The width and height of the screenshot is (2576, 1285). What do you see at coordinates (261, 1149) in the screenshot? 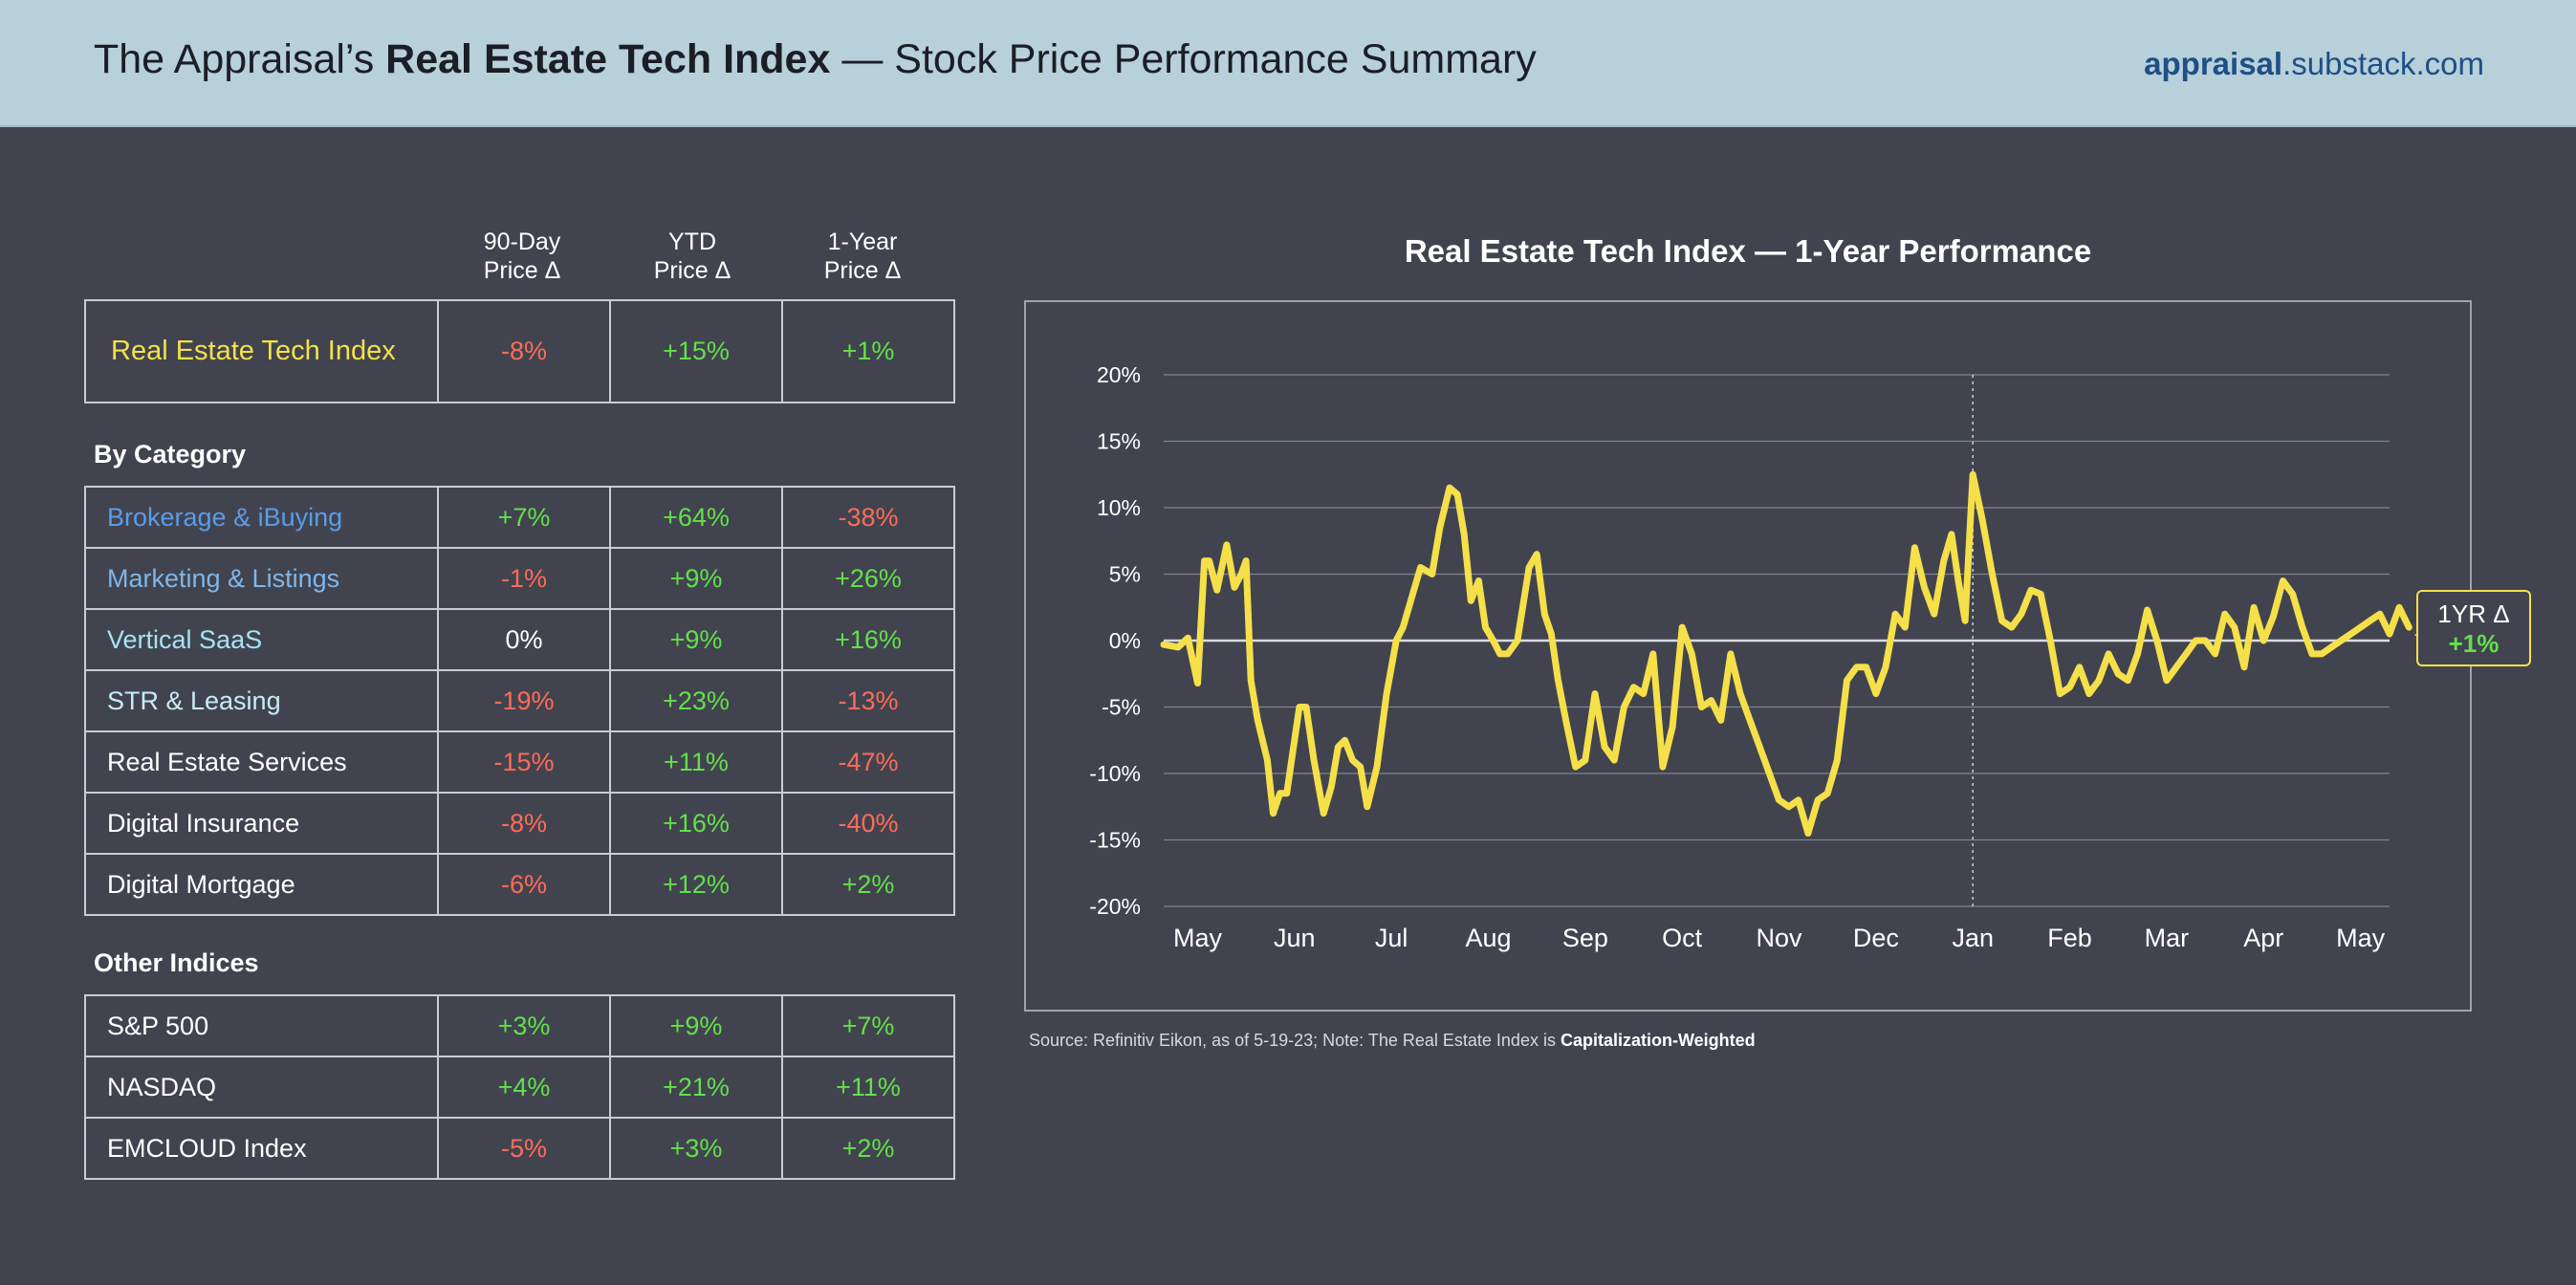
I see `row-name: EMCLOUD Index` at bounding box center [261, 1149].